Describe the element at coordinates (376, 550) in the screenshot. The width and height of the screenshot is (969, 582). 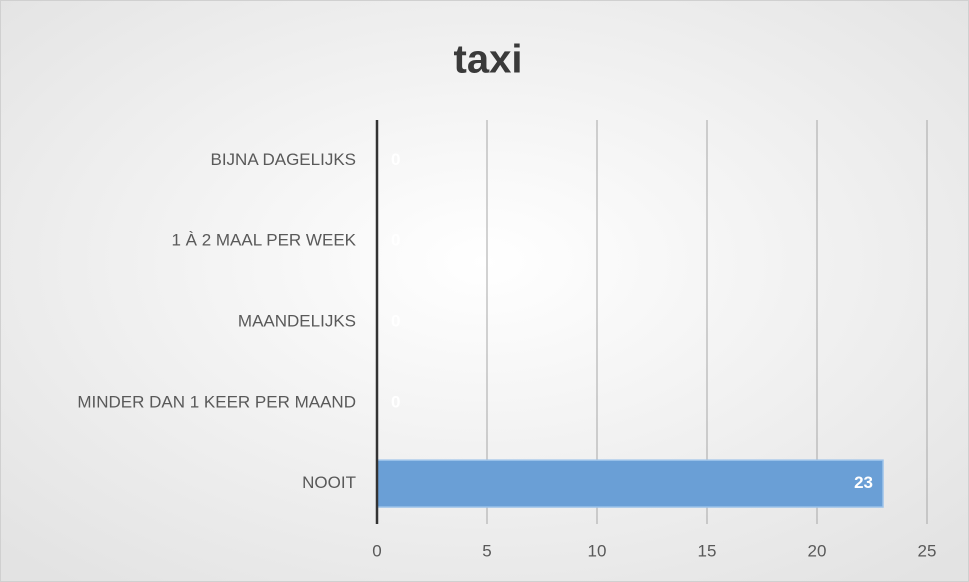
I see `x-tick-label: 0` at that location.